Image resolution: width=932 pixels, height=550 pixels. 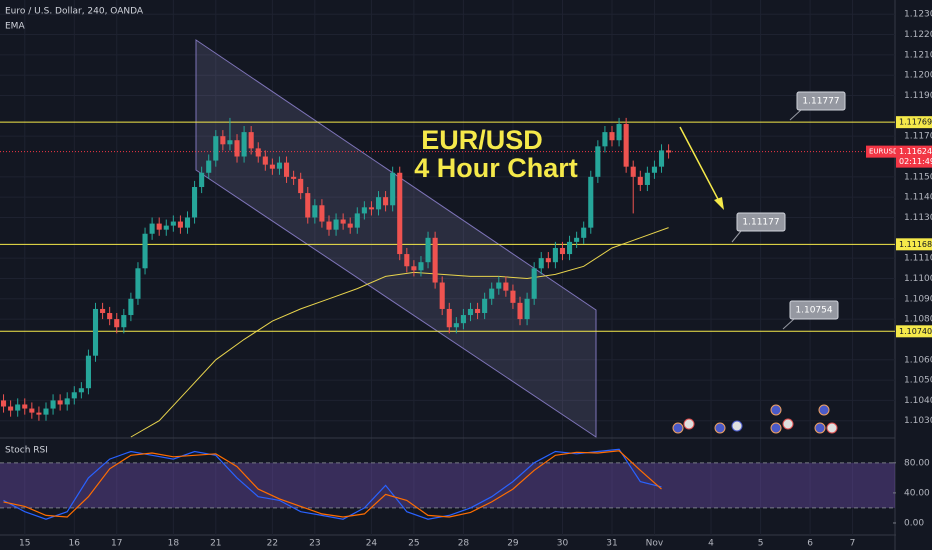 What do you see at coordinates (918, 401) in the screenshot?
I see `y-tick-label: 1.10400` at bounding box center [918, 401].